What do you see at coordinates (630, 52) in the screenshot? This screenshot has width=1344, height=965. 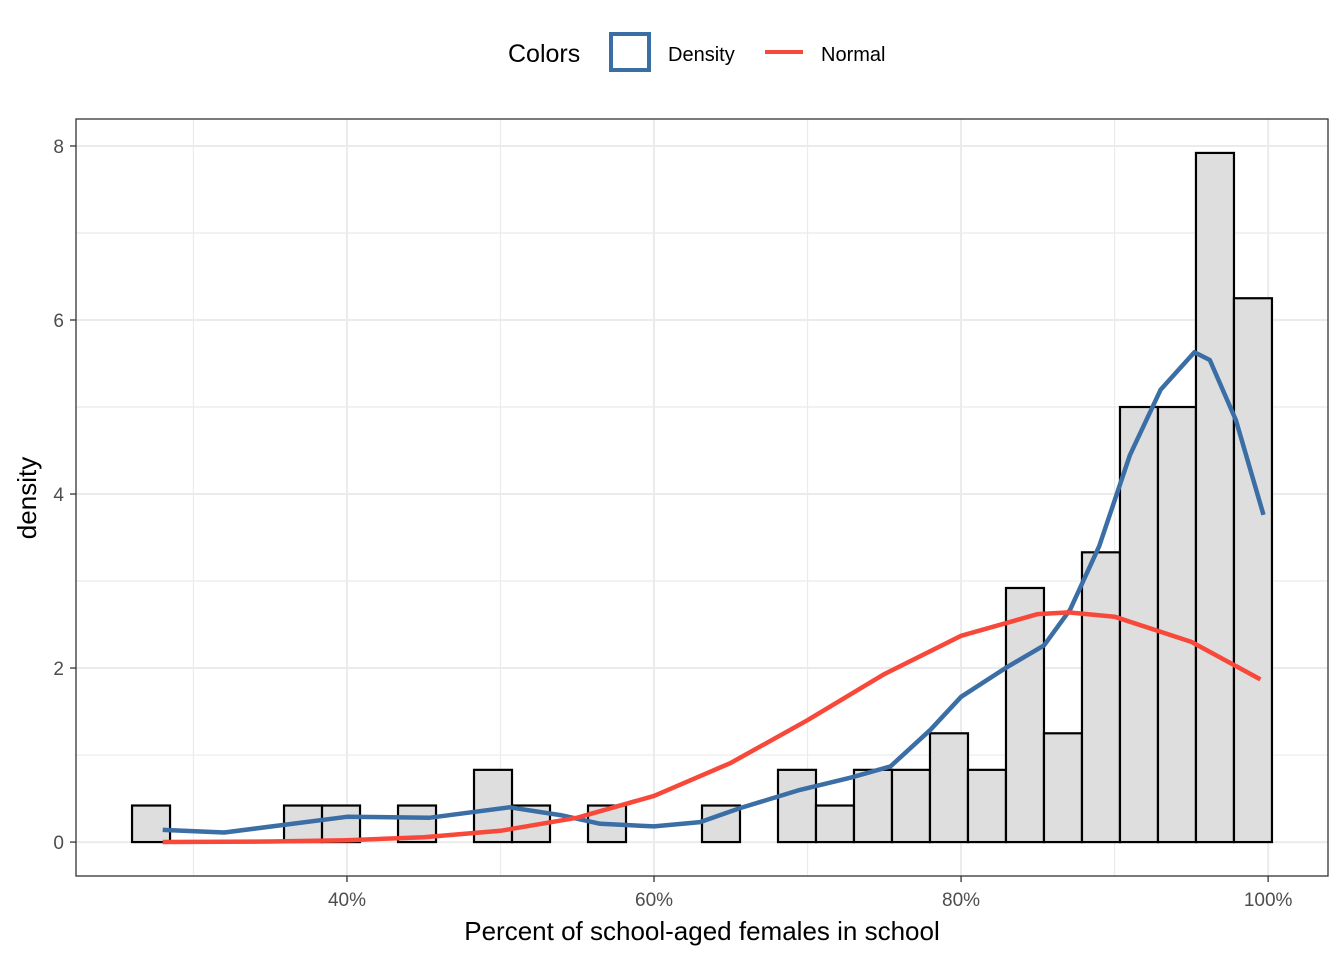 I see `legend-density-key` at bounding box center [630, 52].